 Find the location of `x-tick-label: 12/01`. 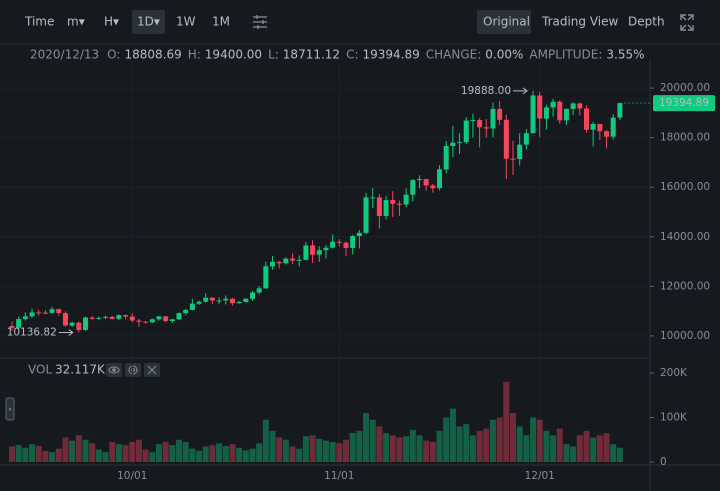

x-tick-label: 12/01 is located at coordinates (540, 476).